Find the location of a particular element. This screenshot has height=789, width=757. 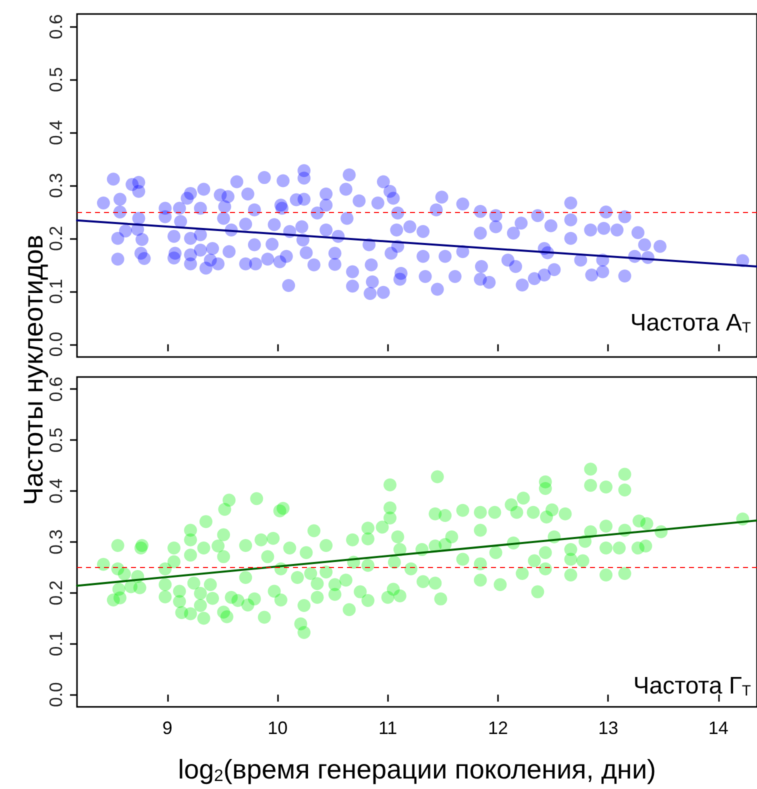

annotation: Частота АТ is located at coordinates (691, 323).